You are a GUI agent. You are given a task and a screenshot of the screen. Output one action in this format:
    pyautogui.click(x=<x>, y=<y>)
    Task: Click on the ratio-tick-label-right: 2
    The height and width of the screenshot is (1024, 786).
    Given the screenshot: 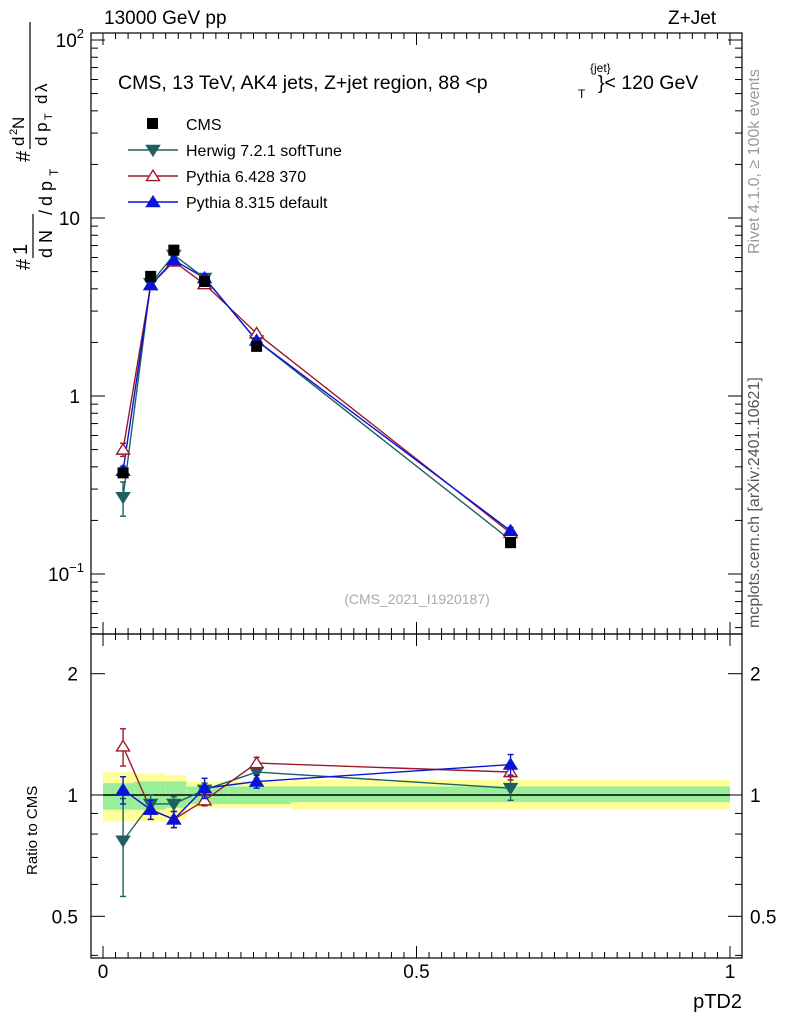 What is the action you would take?
    pyautogui.click(x=755, y=675)
    